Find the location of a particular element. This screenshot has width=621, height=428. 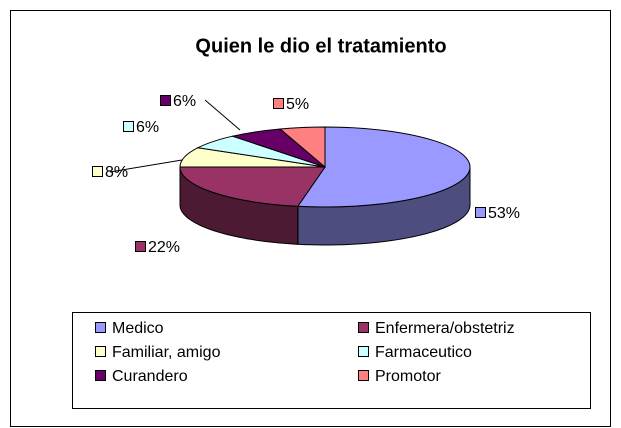

data-label: 5% is located at coordinates (297, 104).